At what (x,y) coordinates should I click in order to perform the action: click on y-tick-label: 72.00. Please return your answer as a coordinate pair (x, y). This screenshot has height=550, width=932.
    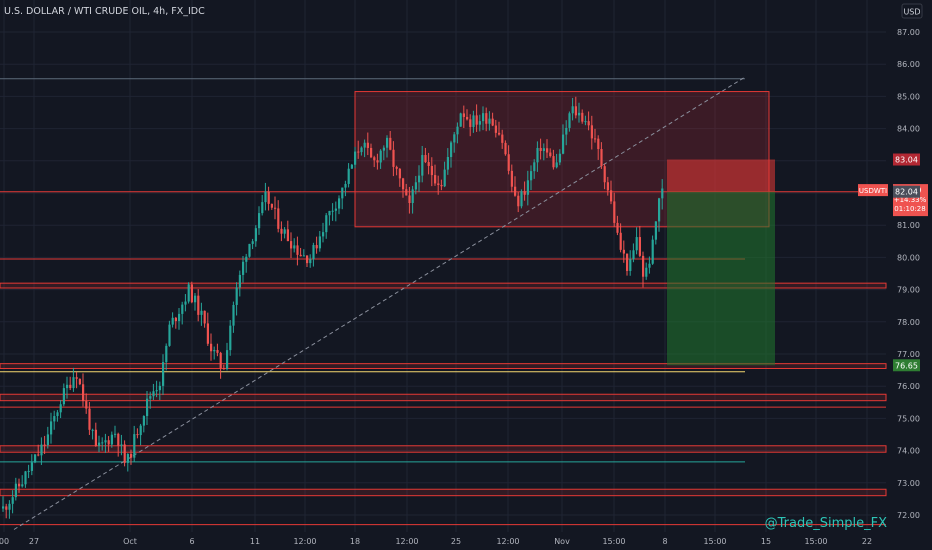
    Looking at the image, I should click on (908, 515).